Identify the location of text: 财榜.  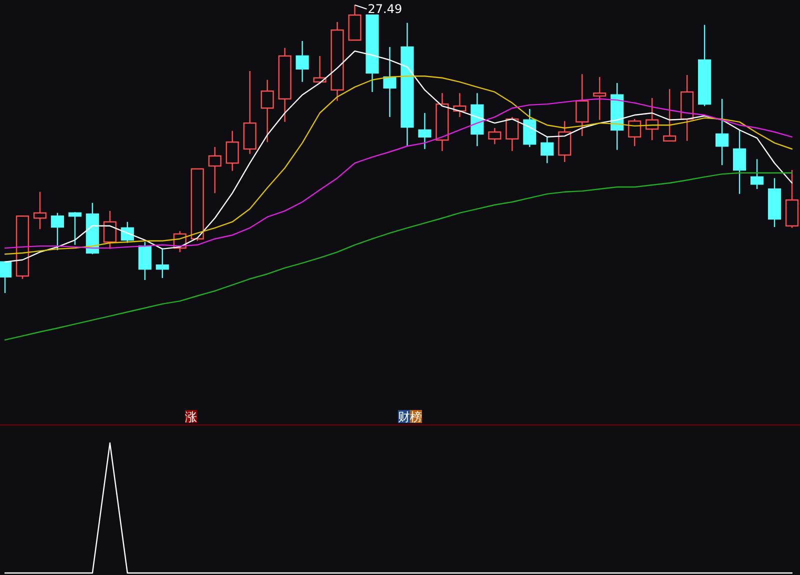
(410, 417).